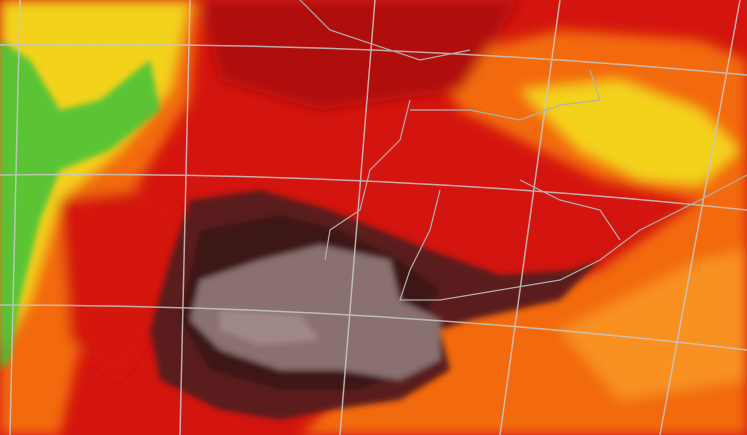  What do you see at coordinates (630, 132) in the screenshot?
I see `top-right-yellow-region` at bounding box center [630, 132].